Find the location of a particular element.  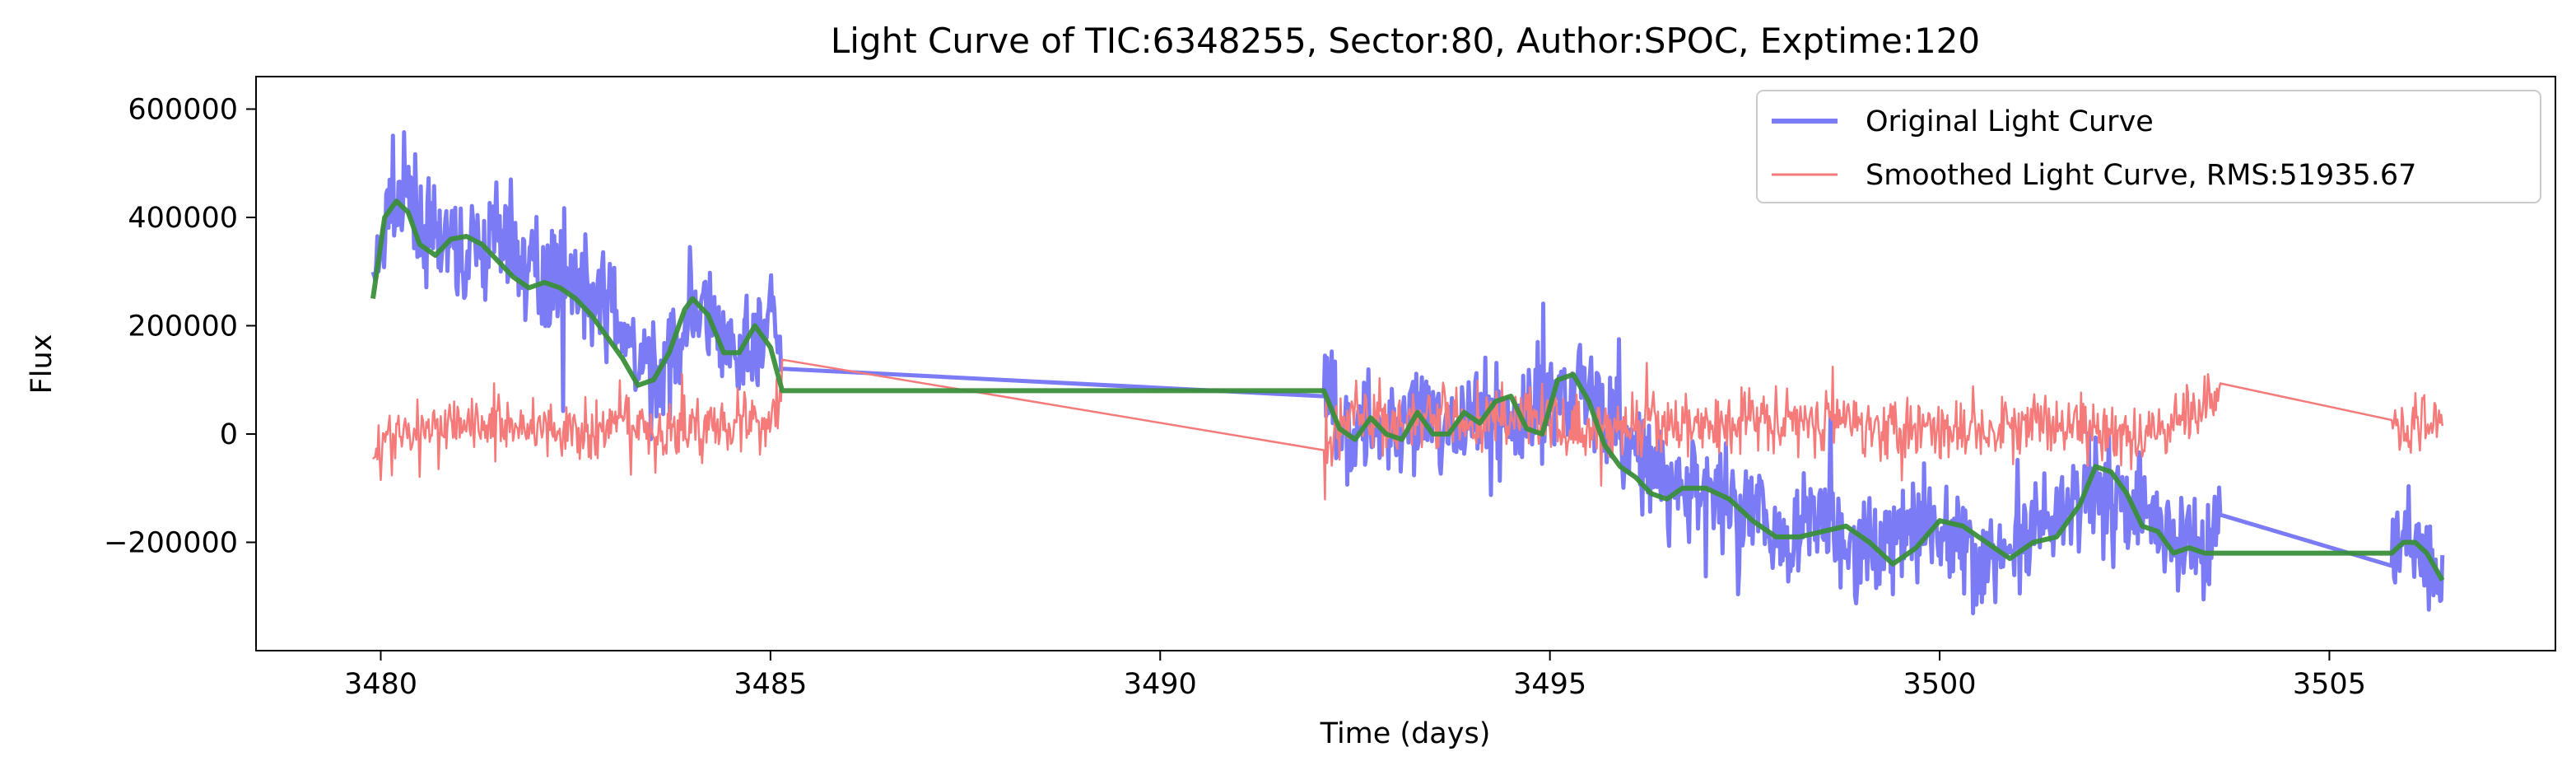

y-tick-label: −200000 is located at coordinates (171, 542).